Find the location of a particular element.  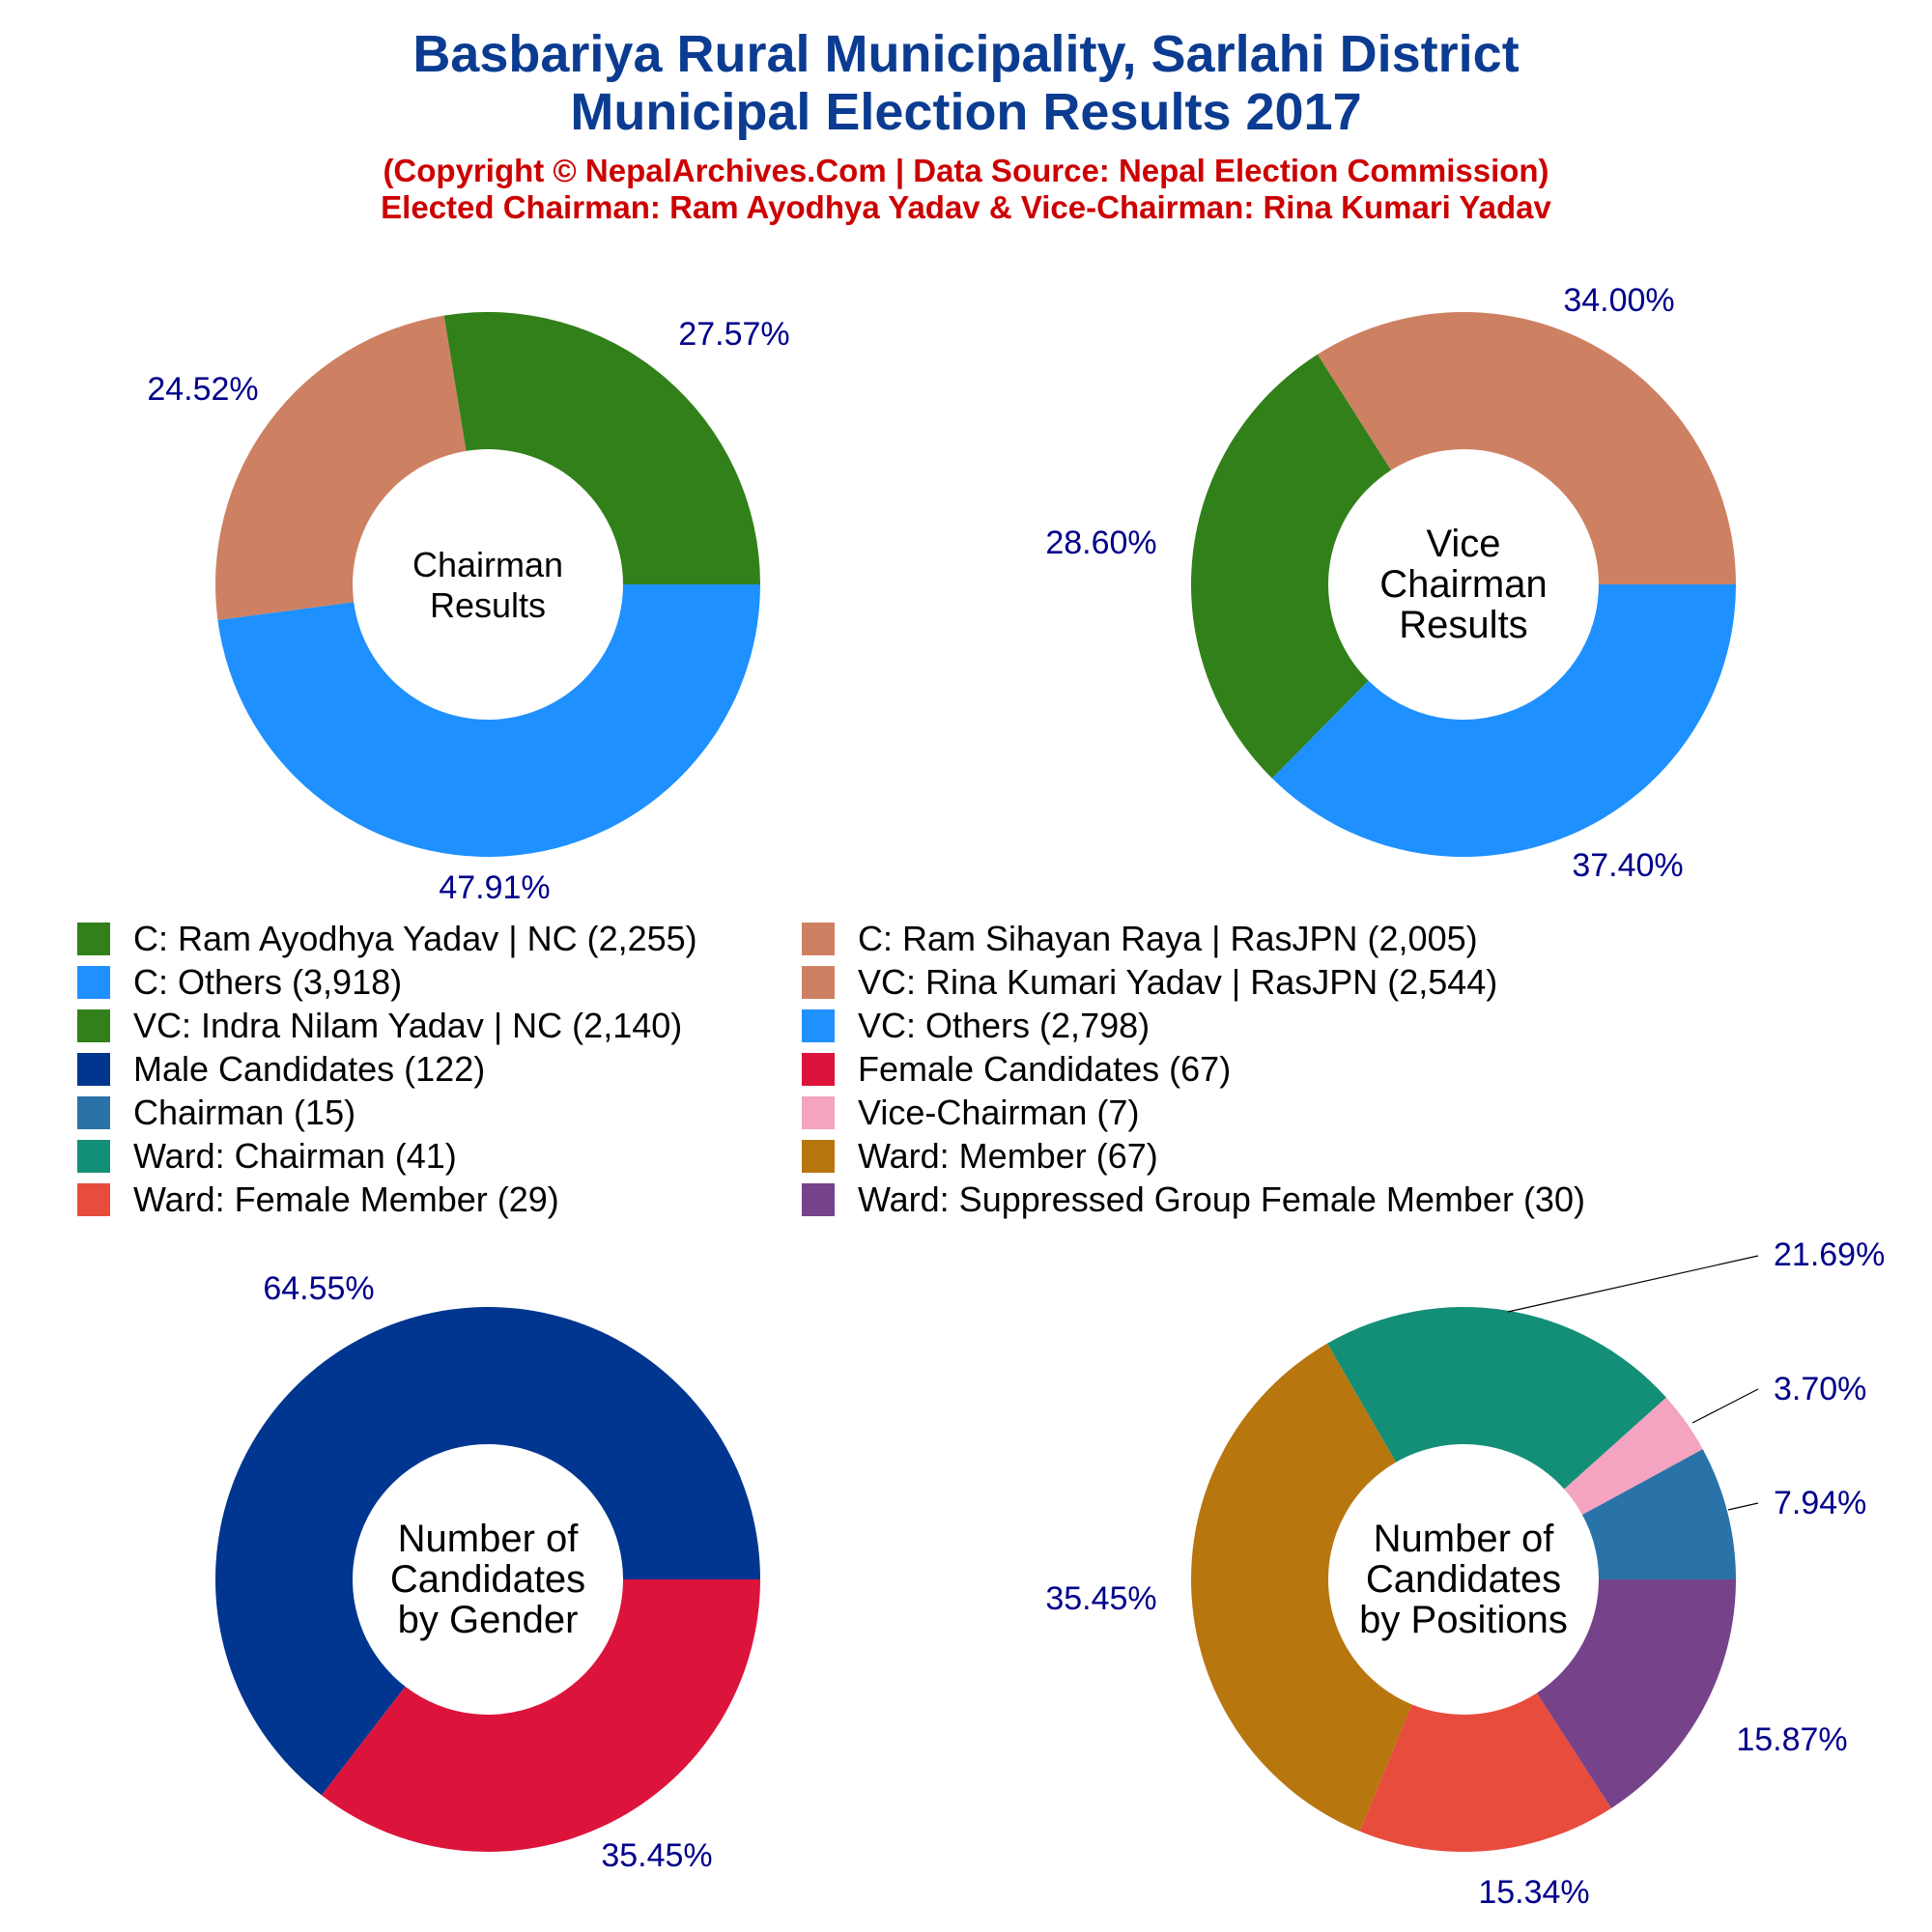

legend-label: VC: Others (2,798) is located at coordinates (1005, 1025).